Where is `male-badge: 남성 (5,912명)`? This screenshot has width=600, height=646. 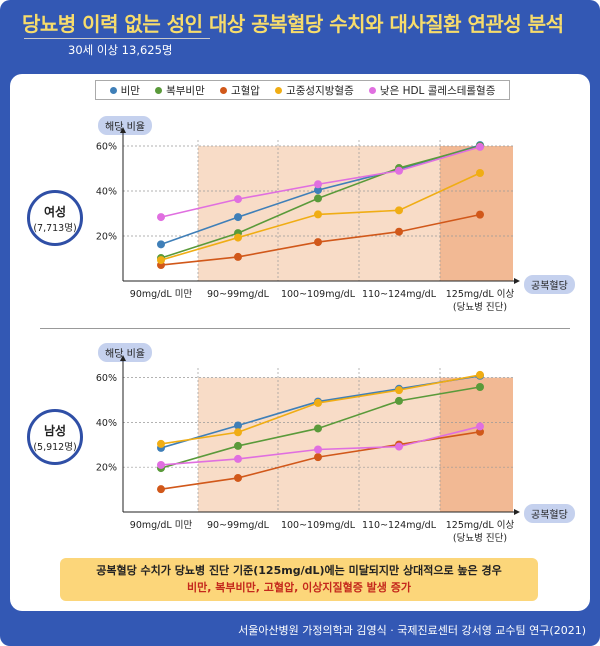 male-badge: 남성 (5,912명) is located at coordinates (55, 437).